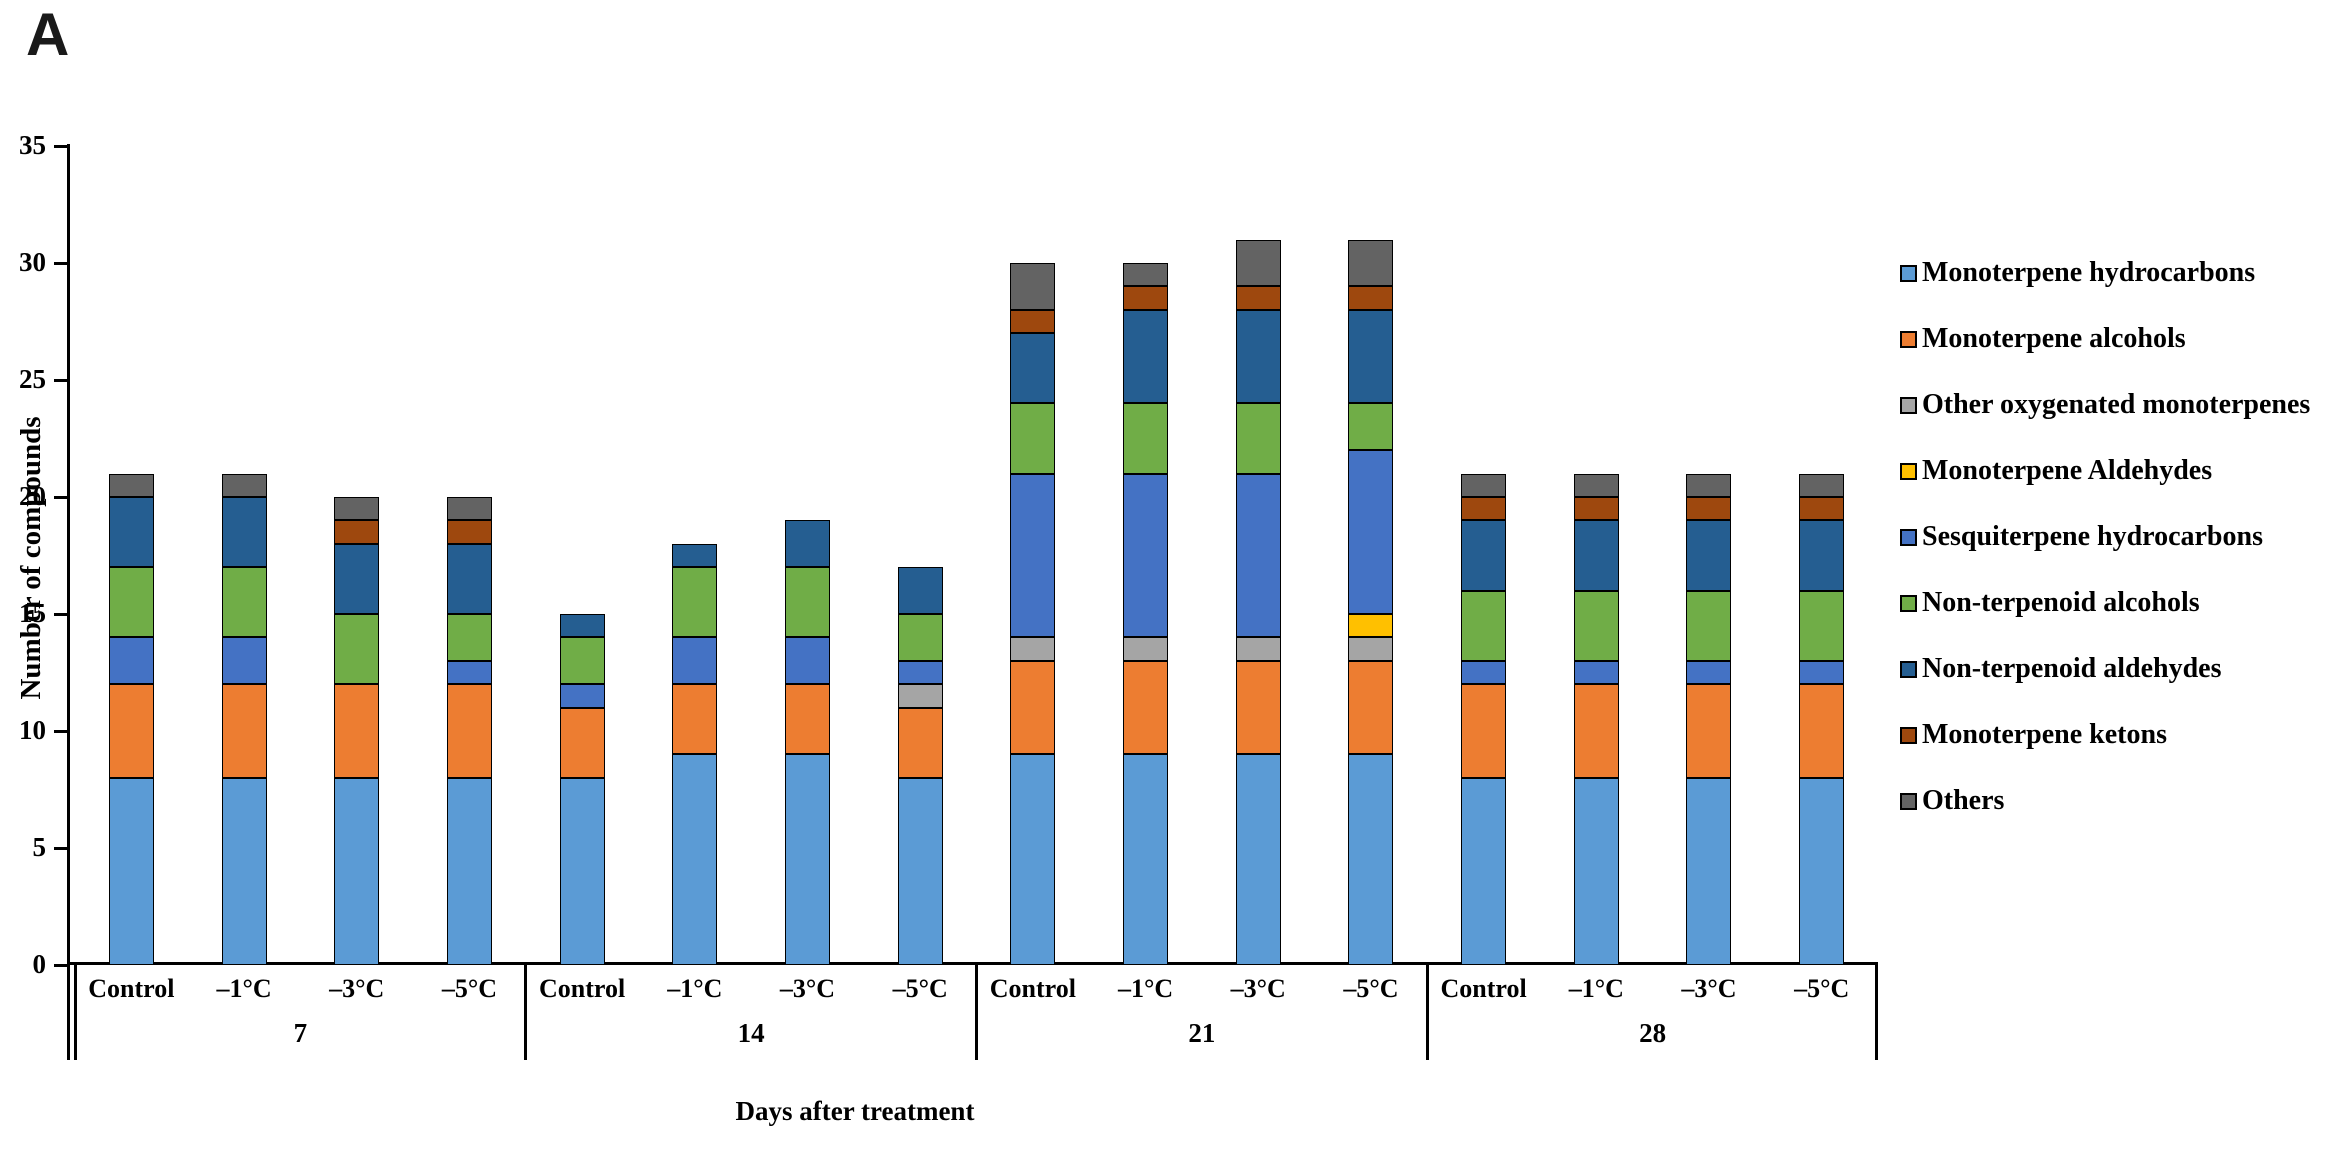 This screenshot has width=2341, height=1170. I want to click on legend-item-sesquiterpene-hydrocarbons: Sesquiterpene hydrocarbons, so click(2081, 537).